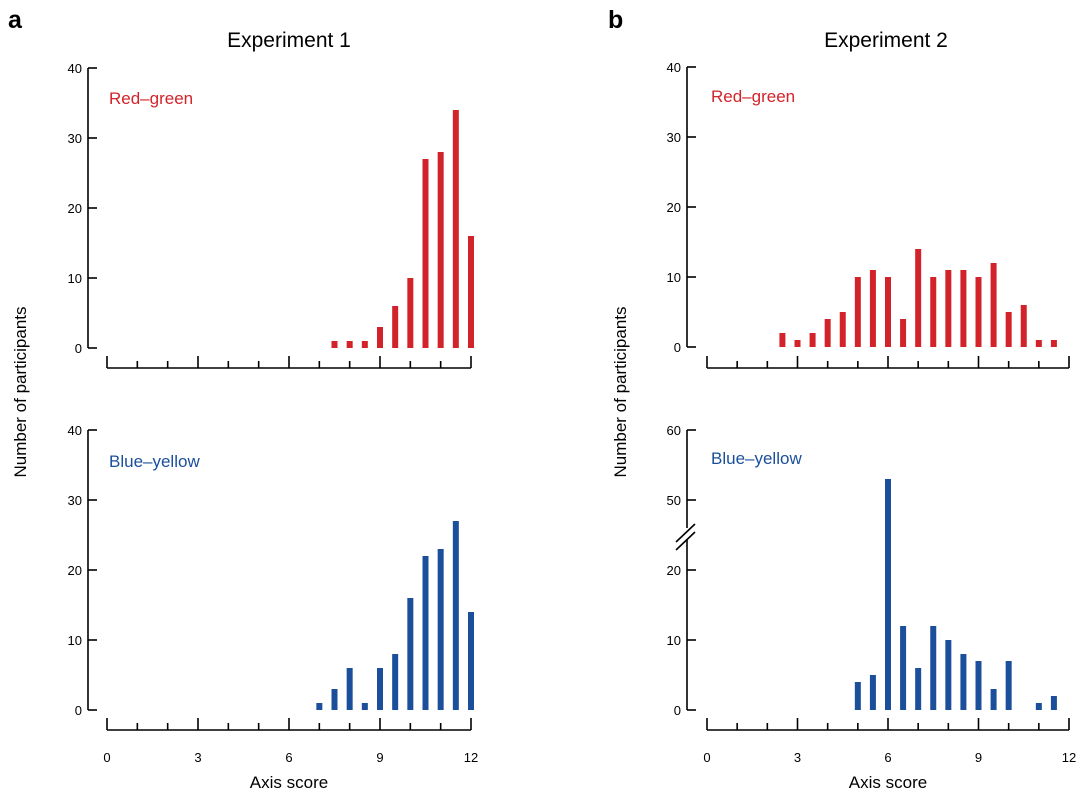 This screenshot has width=1080, height=795. What do you see at coordinates (289, 40) in the screenshot?
I see `experiment-1-title: Experiment 1` at bounding box center [289, 40].